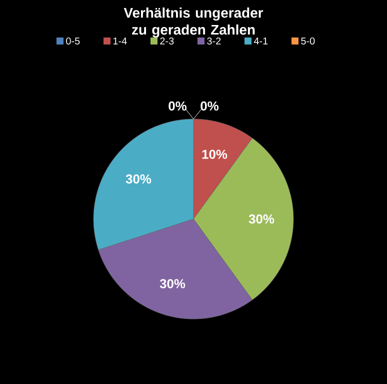 The width and height of the screenshot is (387, 384). Describe the element at coordinates (308, 41) in the screenshot. I see `legend-label: 5-0` at that location.